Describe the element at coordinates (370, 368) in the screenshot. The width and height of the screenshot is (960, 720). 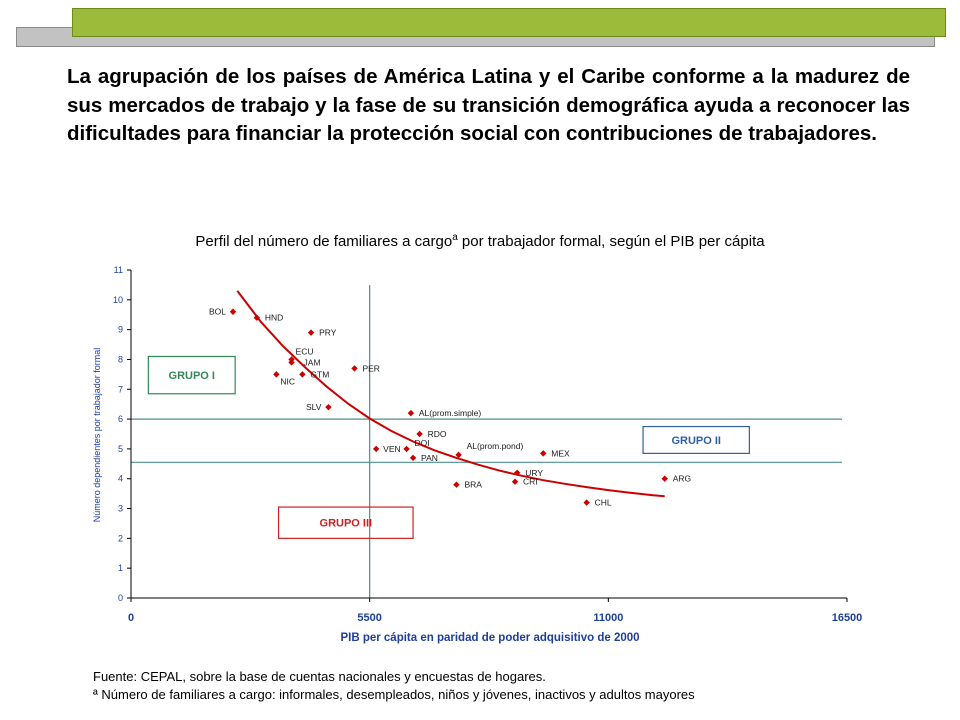
I see `data-point-label: PER` at that location.